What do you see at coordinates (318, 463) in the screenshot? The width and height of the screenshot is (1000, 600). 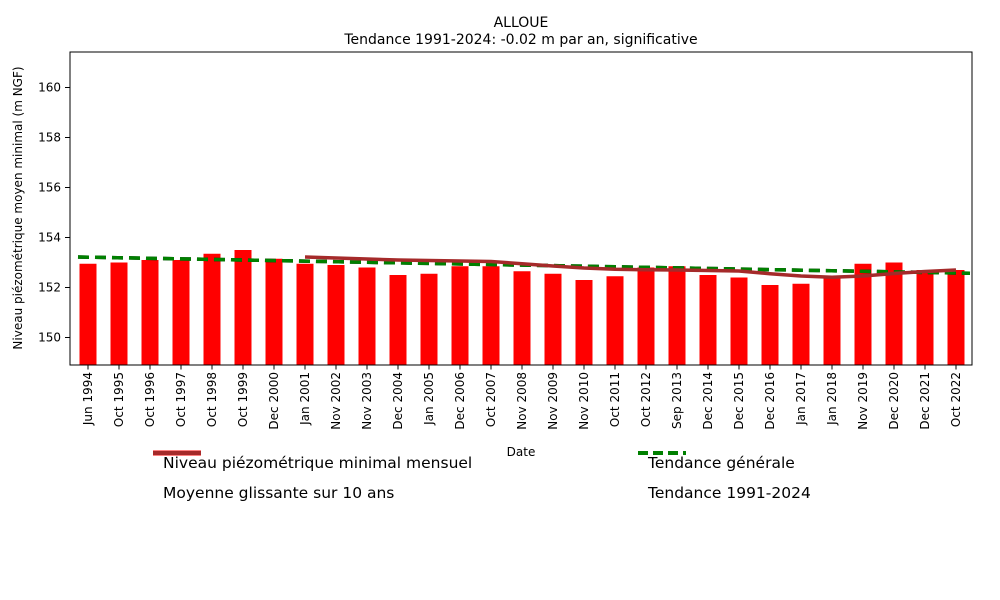 I see `legend-label: Niveau piézométrique minimal mensuel` at bounding box center [318, 463].